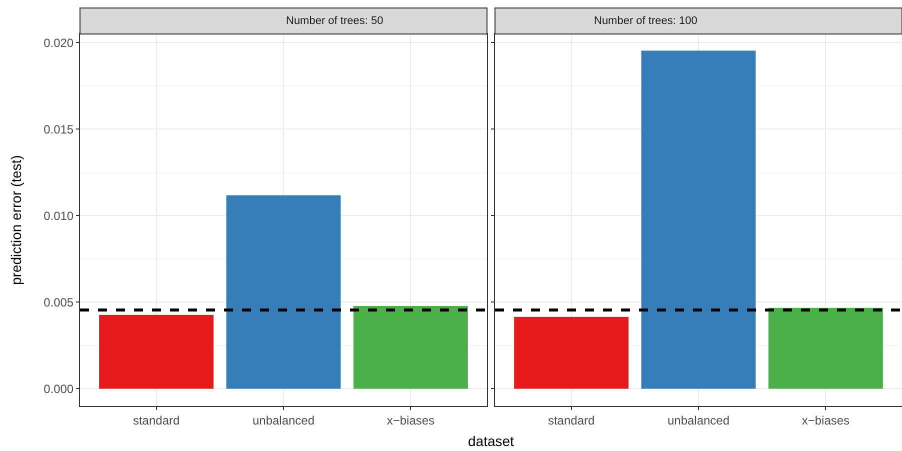 The width and height of the screenshot is (902, 451). What do you see at coordinates (59, 302) in the screenshot?
I see `y-tick-label: 0.005` at bounding box center [59, 302].